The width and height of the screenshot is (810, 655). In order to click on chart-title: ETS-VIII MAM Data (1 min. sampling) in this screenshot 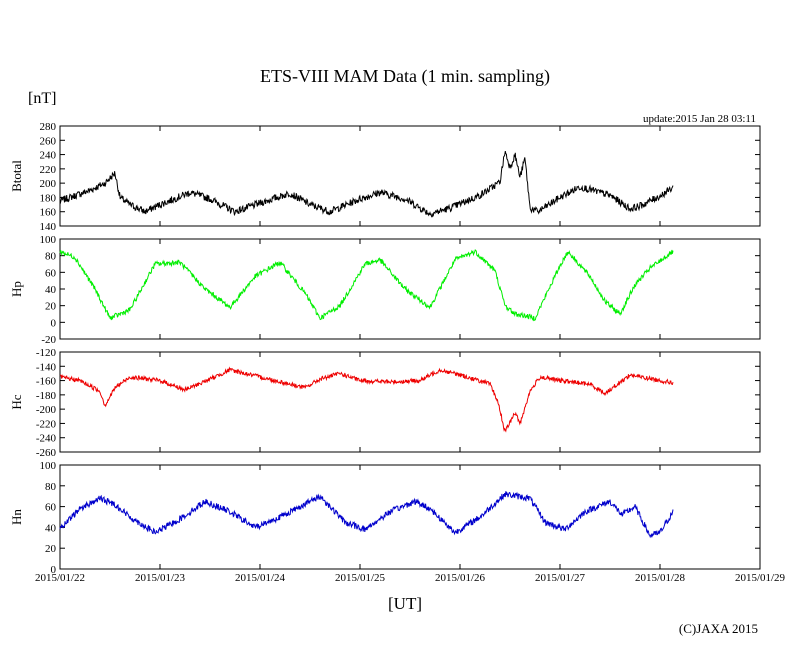, I will do `click(405, 76)`.